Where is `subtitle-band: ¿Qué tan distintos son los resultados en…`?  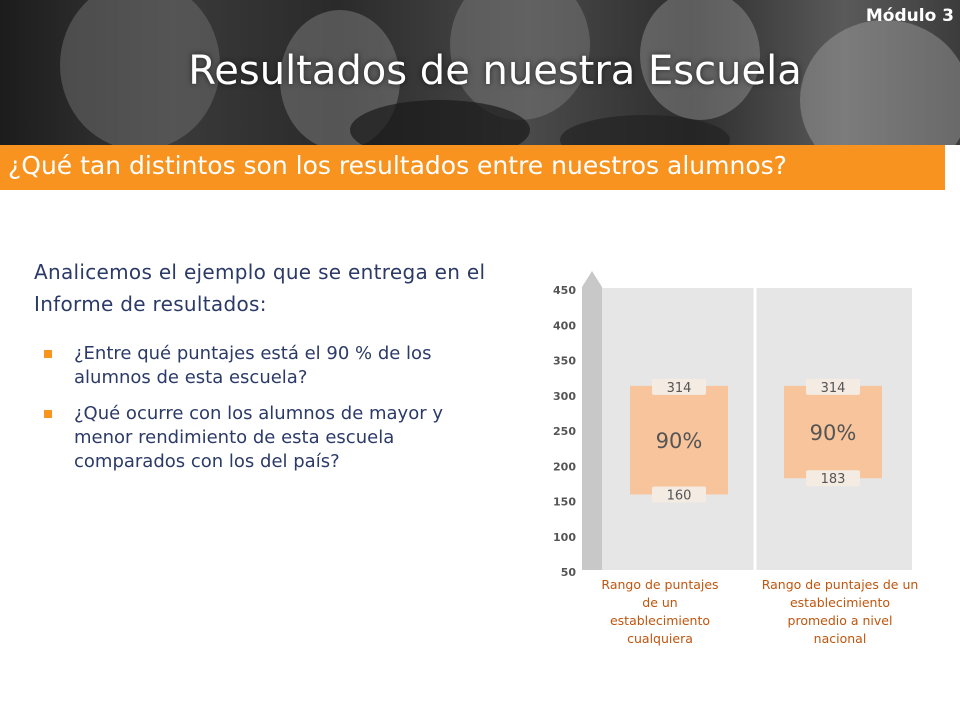
subtitle-band: ¿Qué tan distintos son los resultados en… is located at coordinates (472, 167).